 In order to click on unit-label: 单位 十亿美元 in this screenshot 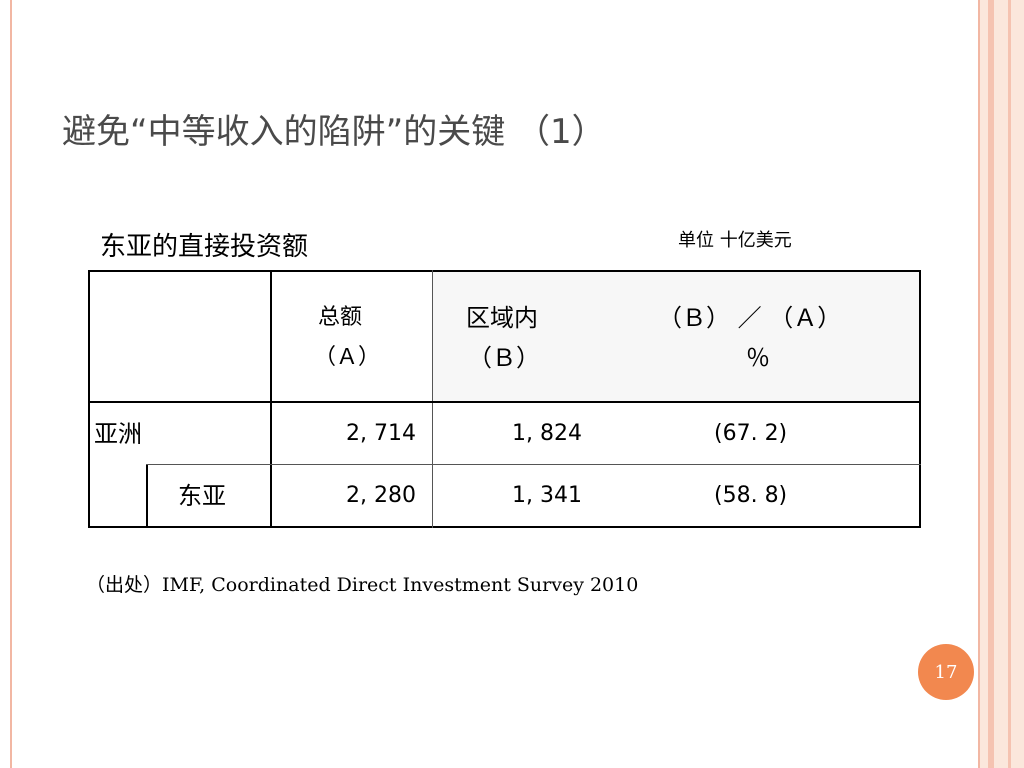, I will do `click(735, 240)`.